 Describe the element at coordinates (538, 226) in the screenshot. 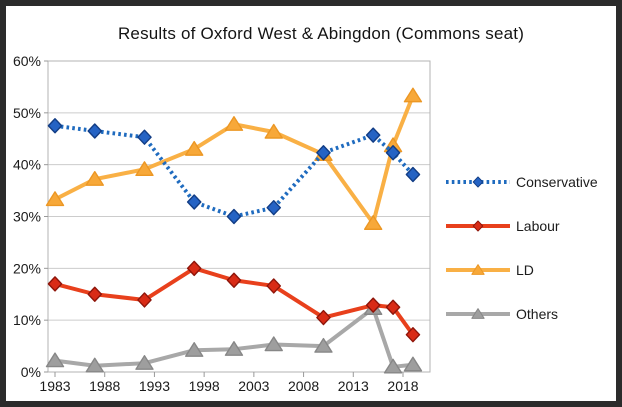

I see `legend-label: Labour` at that location.